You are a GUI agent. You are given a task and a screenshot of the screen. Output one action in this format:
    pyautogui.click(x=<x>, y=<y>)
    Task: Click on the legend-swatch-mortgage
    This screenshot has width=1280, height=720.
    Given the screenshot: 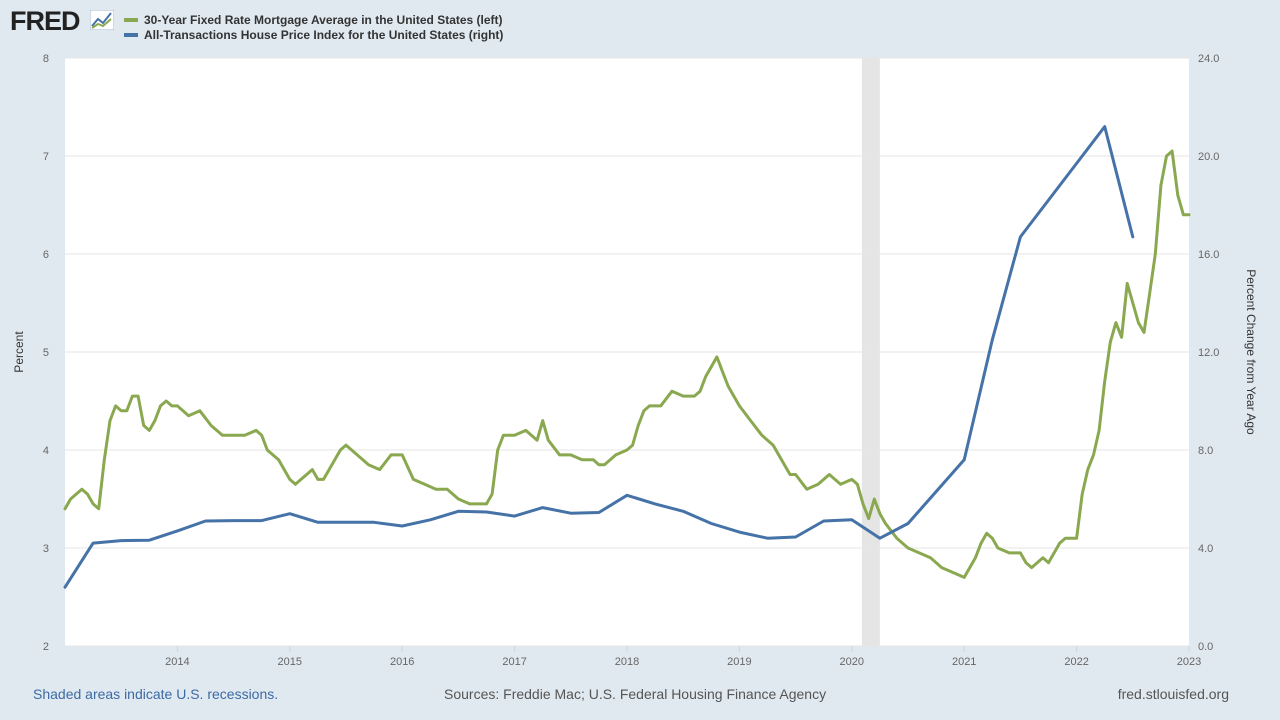 What is the action you would take?
    pyautogui.click(x=131, y=19)
    